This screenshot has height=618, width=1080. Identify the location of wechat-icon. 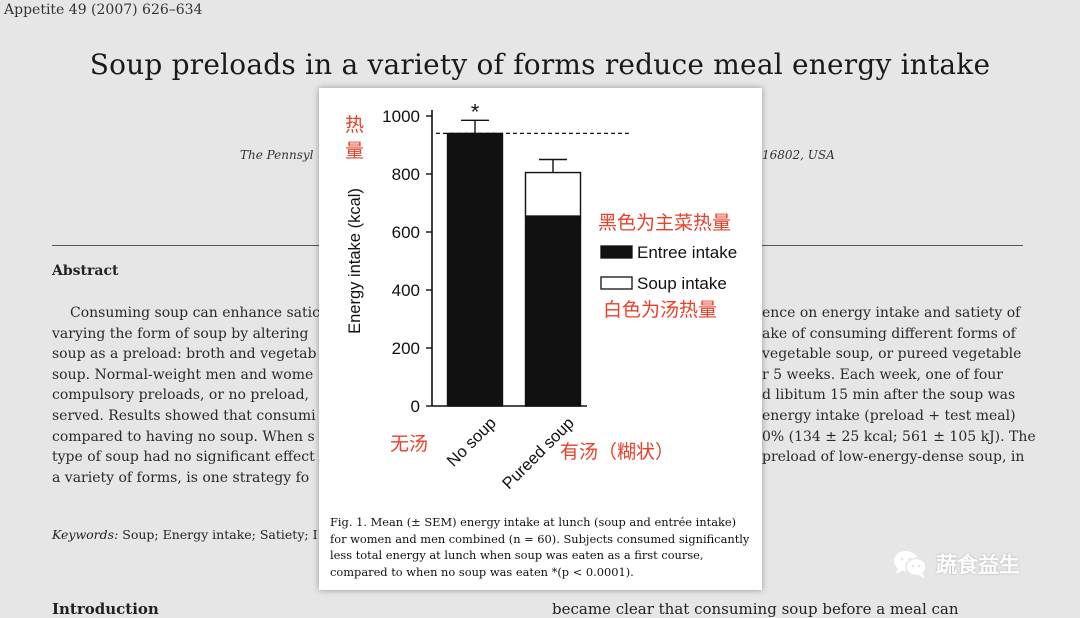
(910, 564).